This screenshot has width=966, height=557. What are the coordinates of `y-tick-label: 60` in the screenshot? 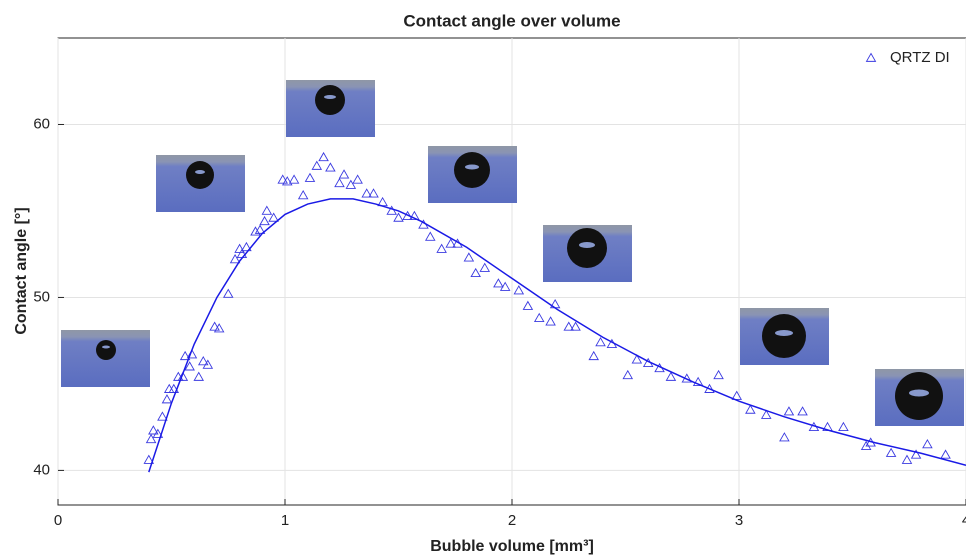 It's located at (41, 123).